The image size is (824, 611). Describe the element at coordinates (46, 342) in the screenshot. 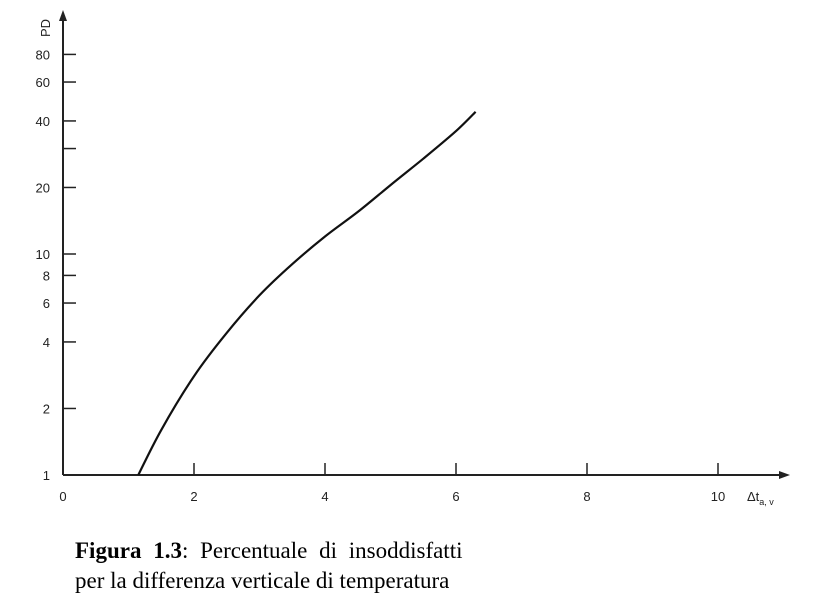

I see `y-tick-label: 4` at that location.